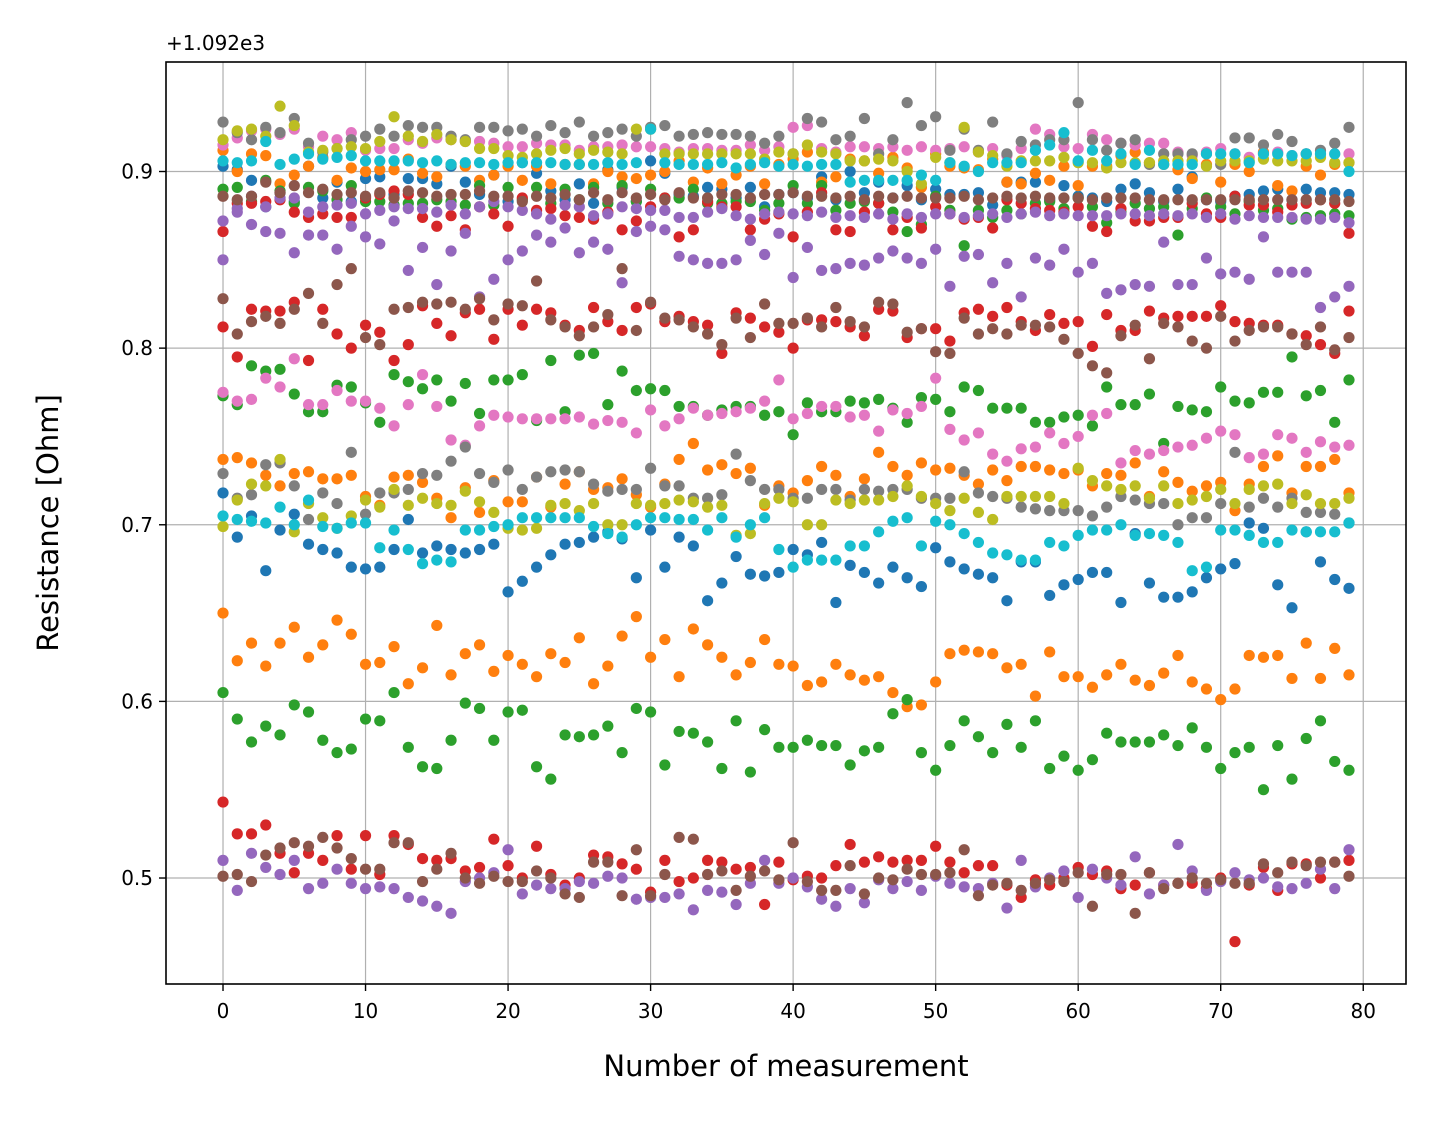 The image size is (1434, 1126). Describe the element at coordinates (650, 1011) in the screenshot. I see `x-tick-label: 30` at that location.